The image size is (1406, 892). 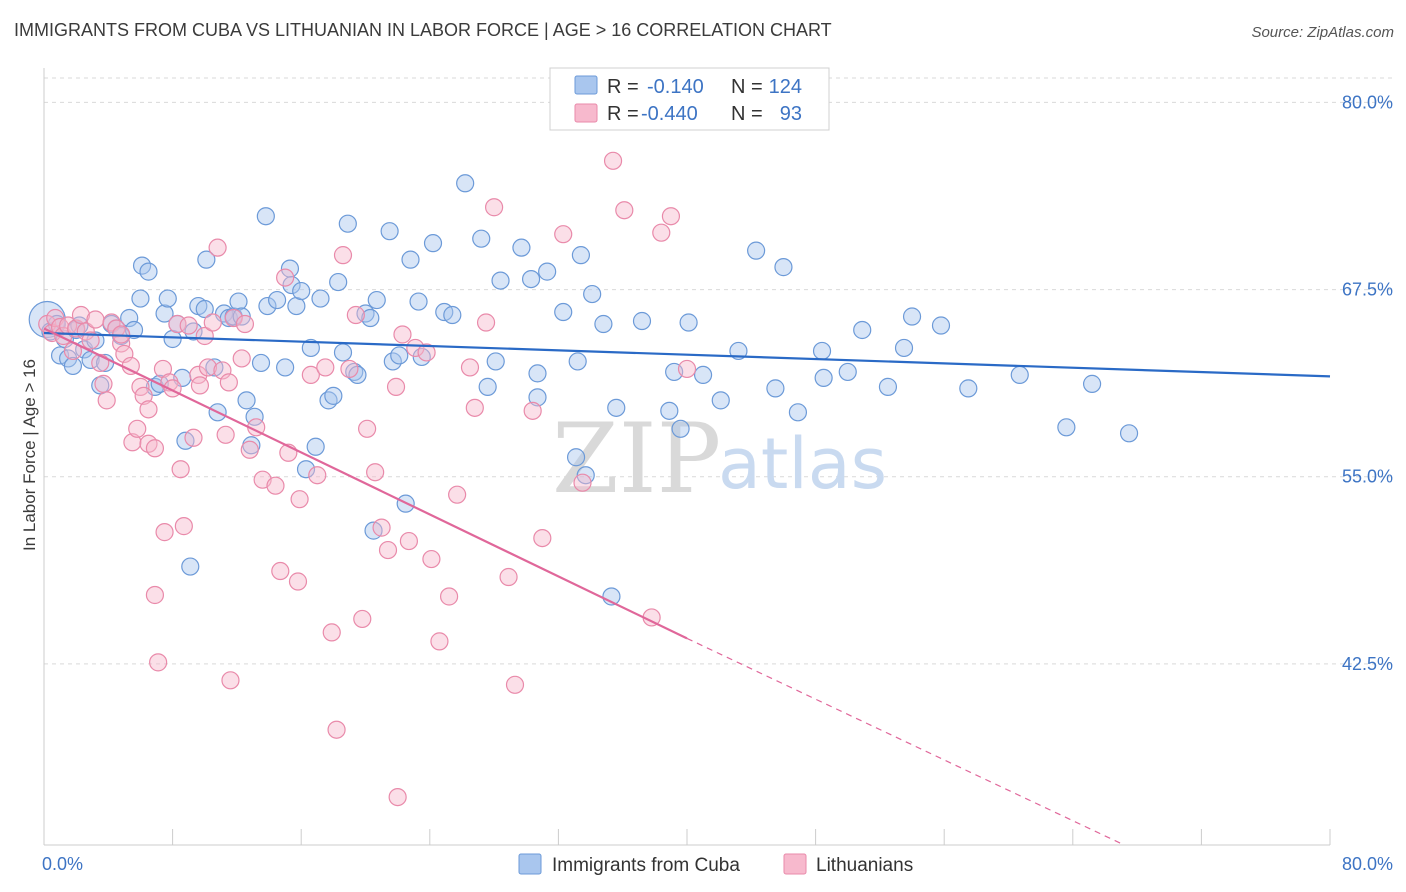 What do you see at coordinates (1367, 102) in the screenshot?
I see `y-tick-label: 80.0%` at bounding box center [1367, 102].